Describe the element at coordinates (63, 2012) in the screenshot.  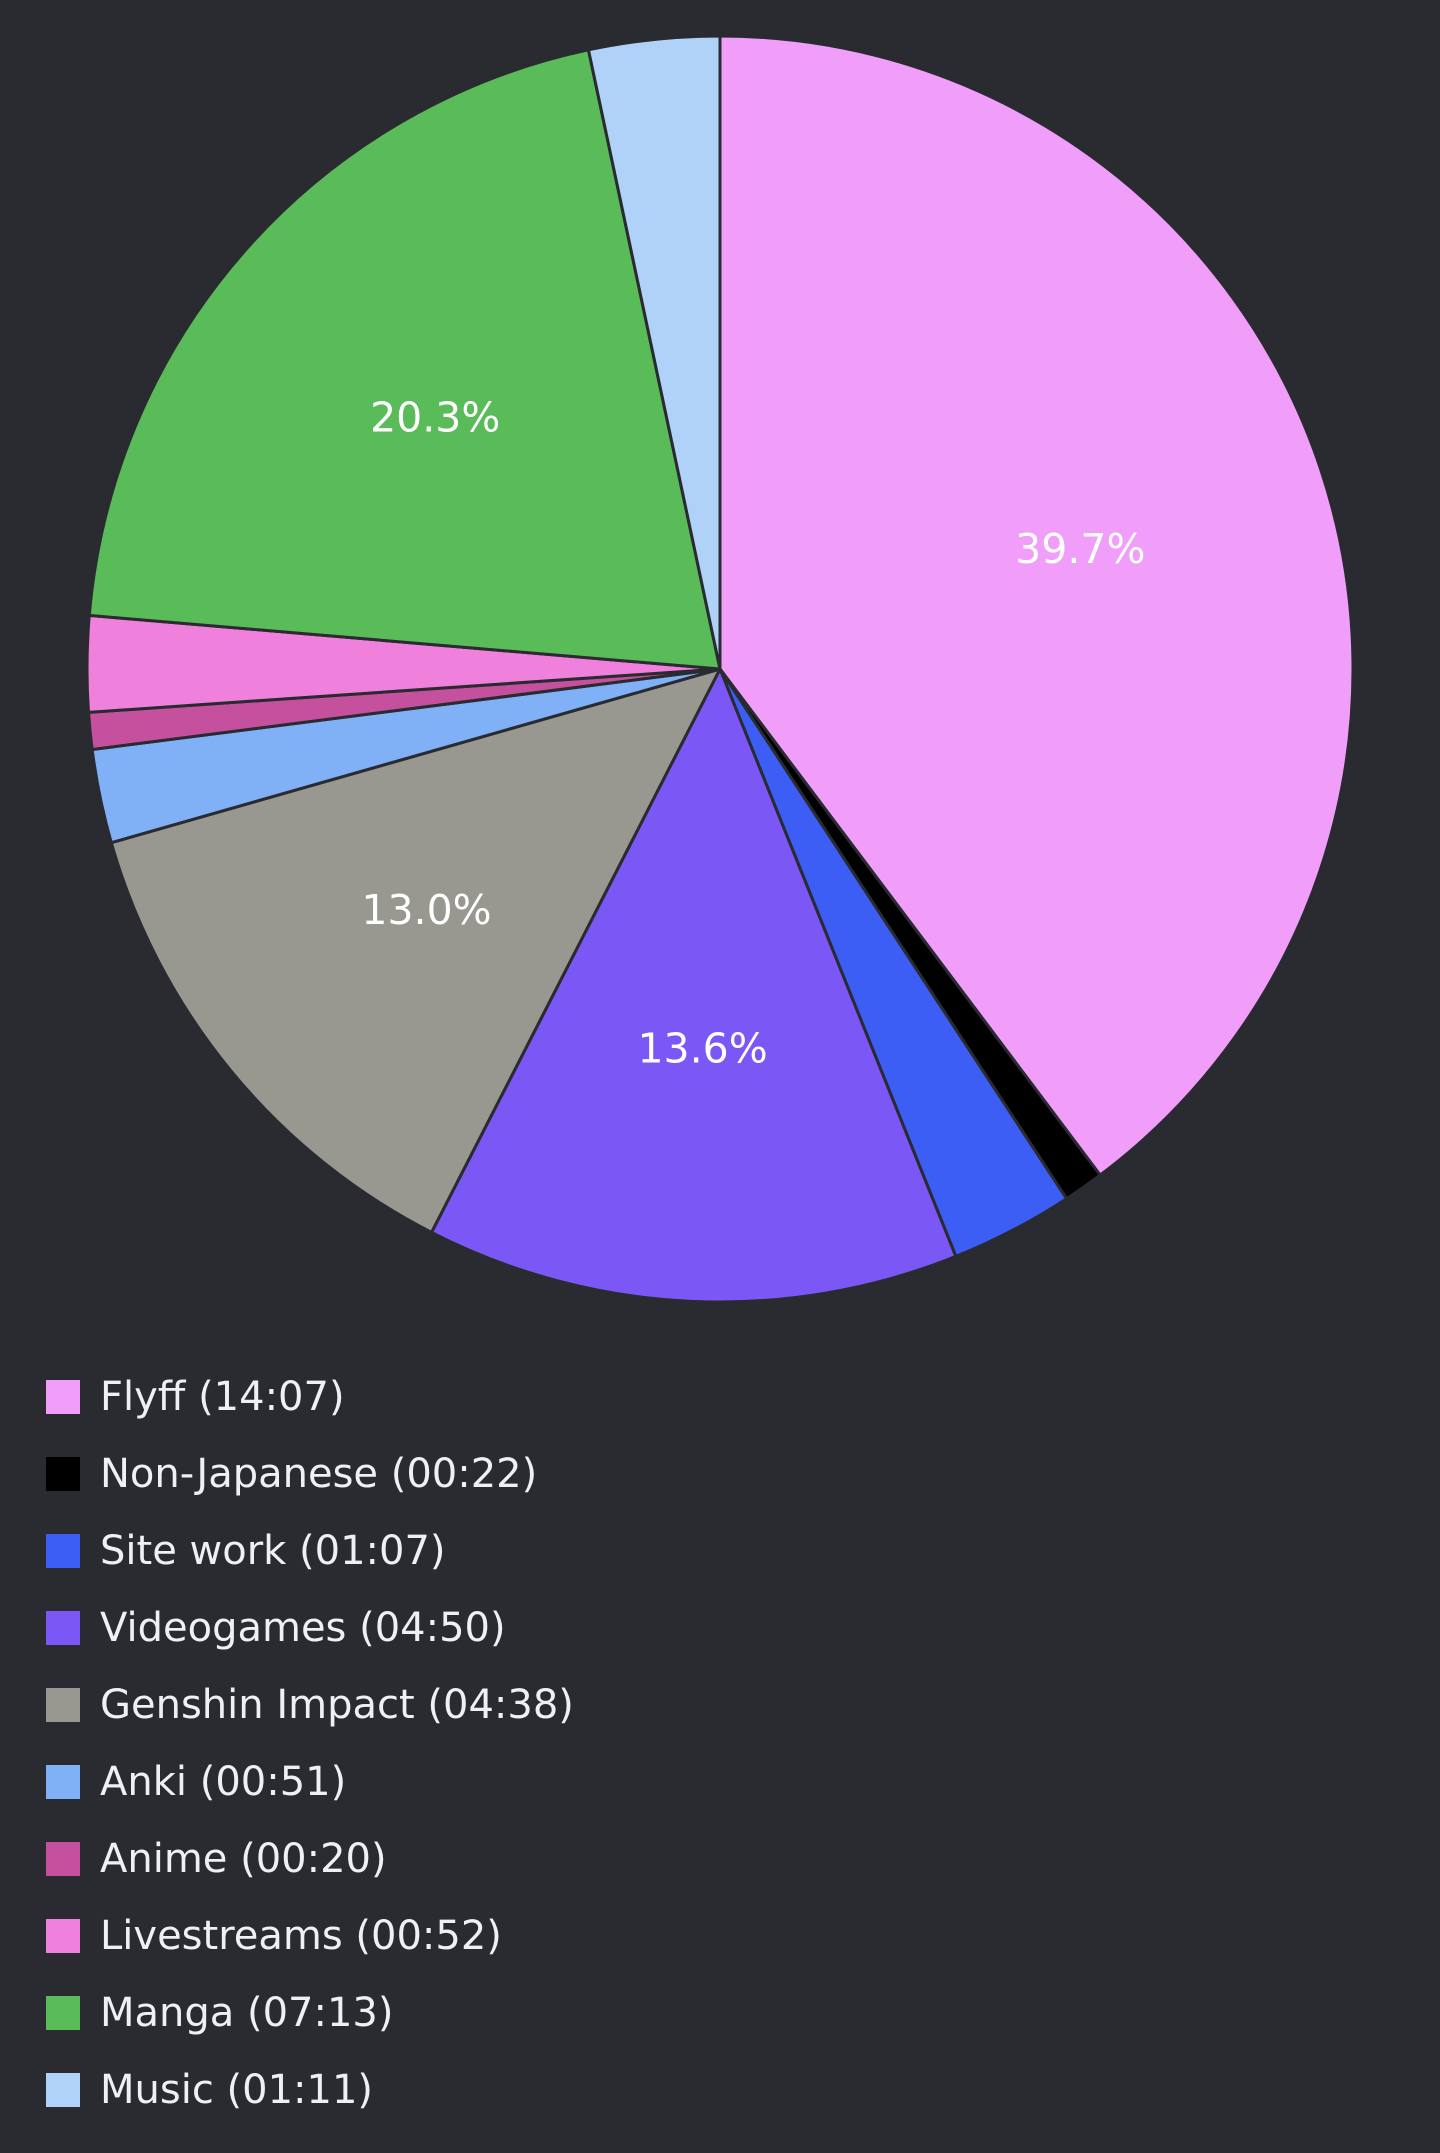
I see `legend-swatch-manga` at that location.